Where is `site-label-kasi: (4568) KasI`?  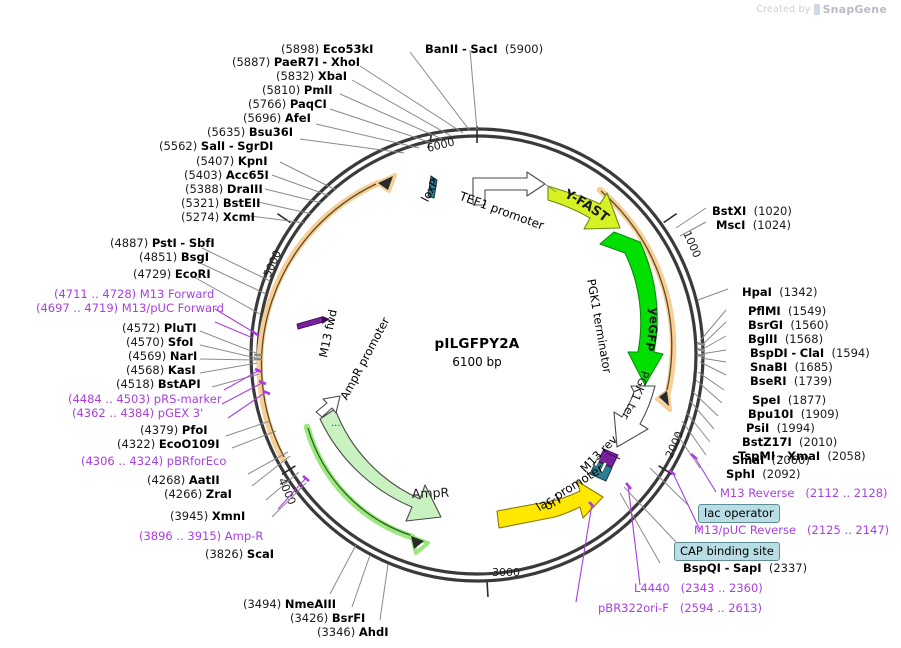 site-label-kasi: (4568) KasI is located at coordinates (161, 370).